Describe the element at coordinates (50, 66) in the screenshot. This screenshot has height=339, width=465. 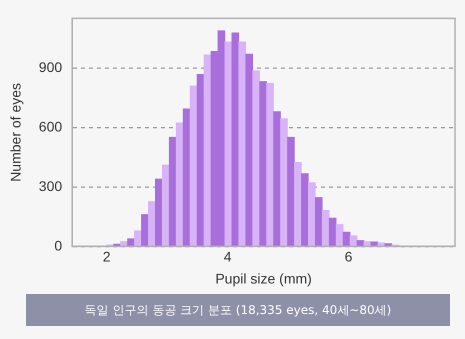
I see `y-tick-label: 900` at that location.